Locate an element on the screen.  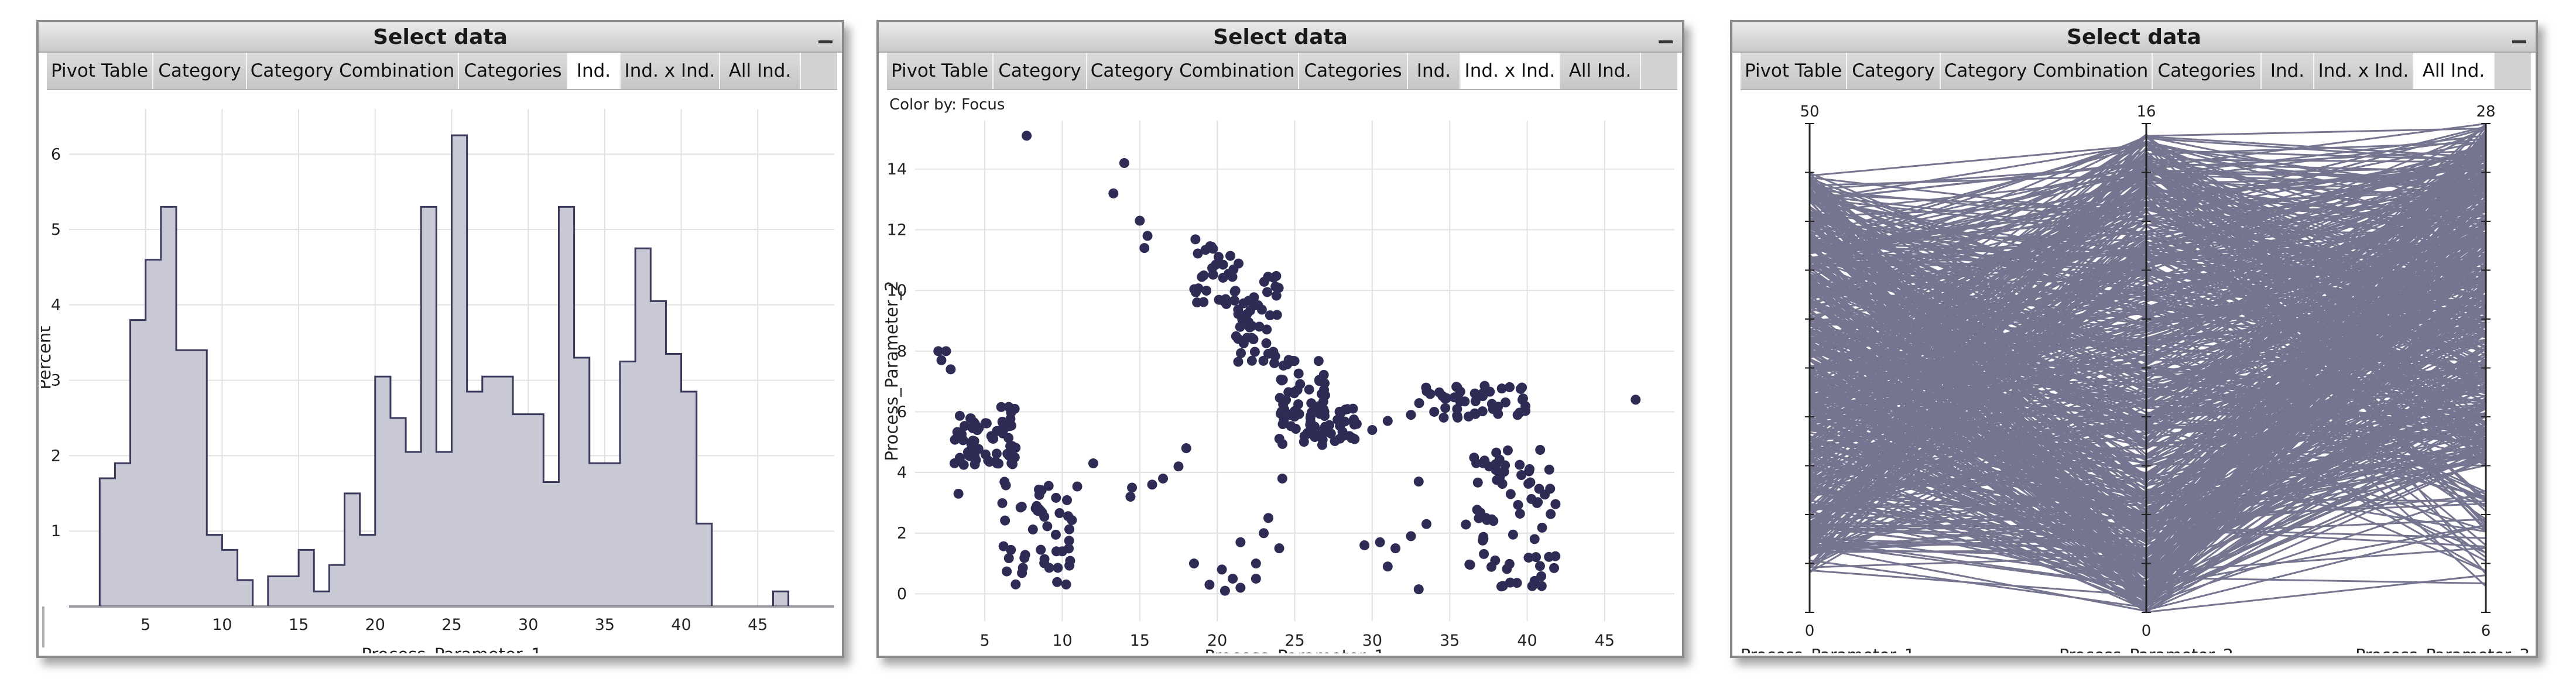
y-tick-label: 12 is located at coordinates (897, 230).